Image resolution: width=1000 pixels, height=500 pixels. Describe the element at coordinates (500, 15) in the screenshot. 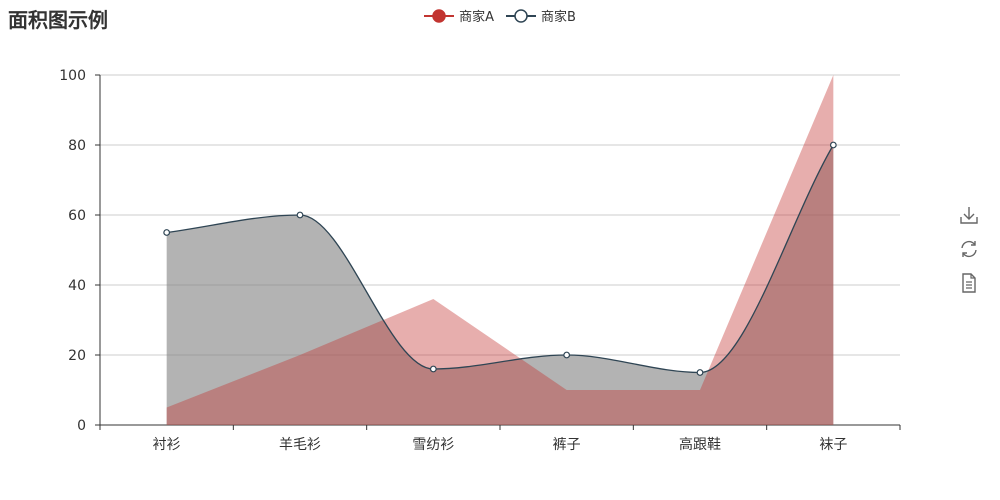

I see `legend: 商家A 商家B` at that location.